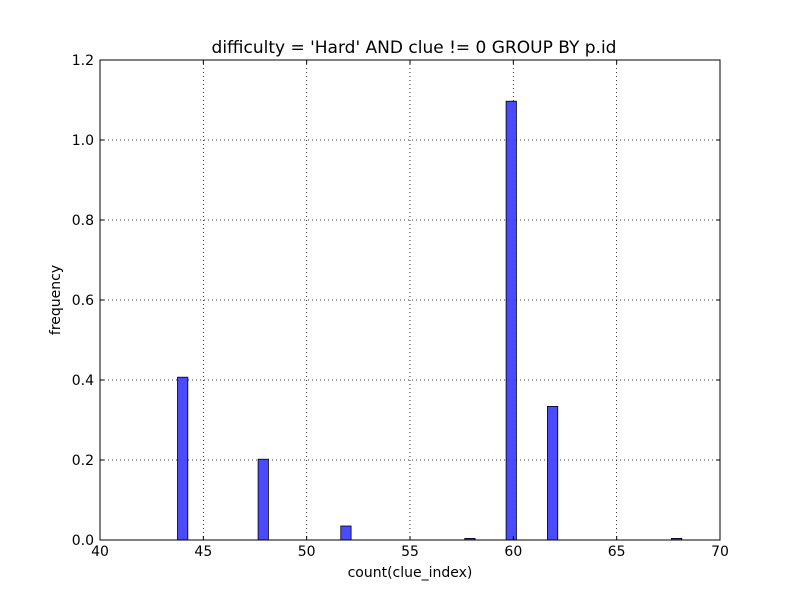 Image resolution: width=800 pixels, height=600 pixels. I want to click on x-tick-label: 60, so click(513, 552).